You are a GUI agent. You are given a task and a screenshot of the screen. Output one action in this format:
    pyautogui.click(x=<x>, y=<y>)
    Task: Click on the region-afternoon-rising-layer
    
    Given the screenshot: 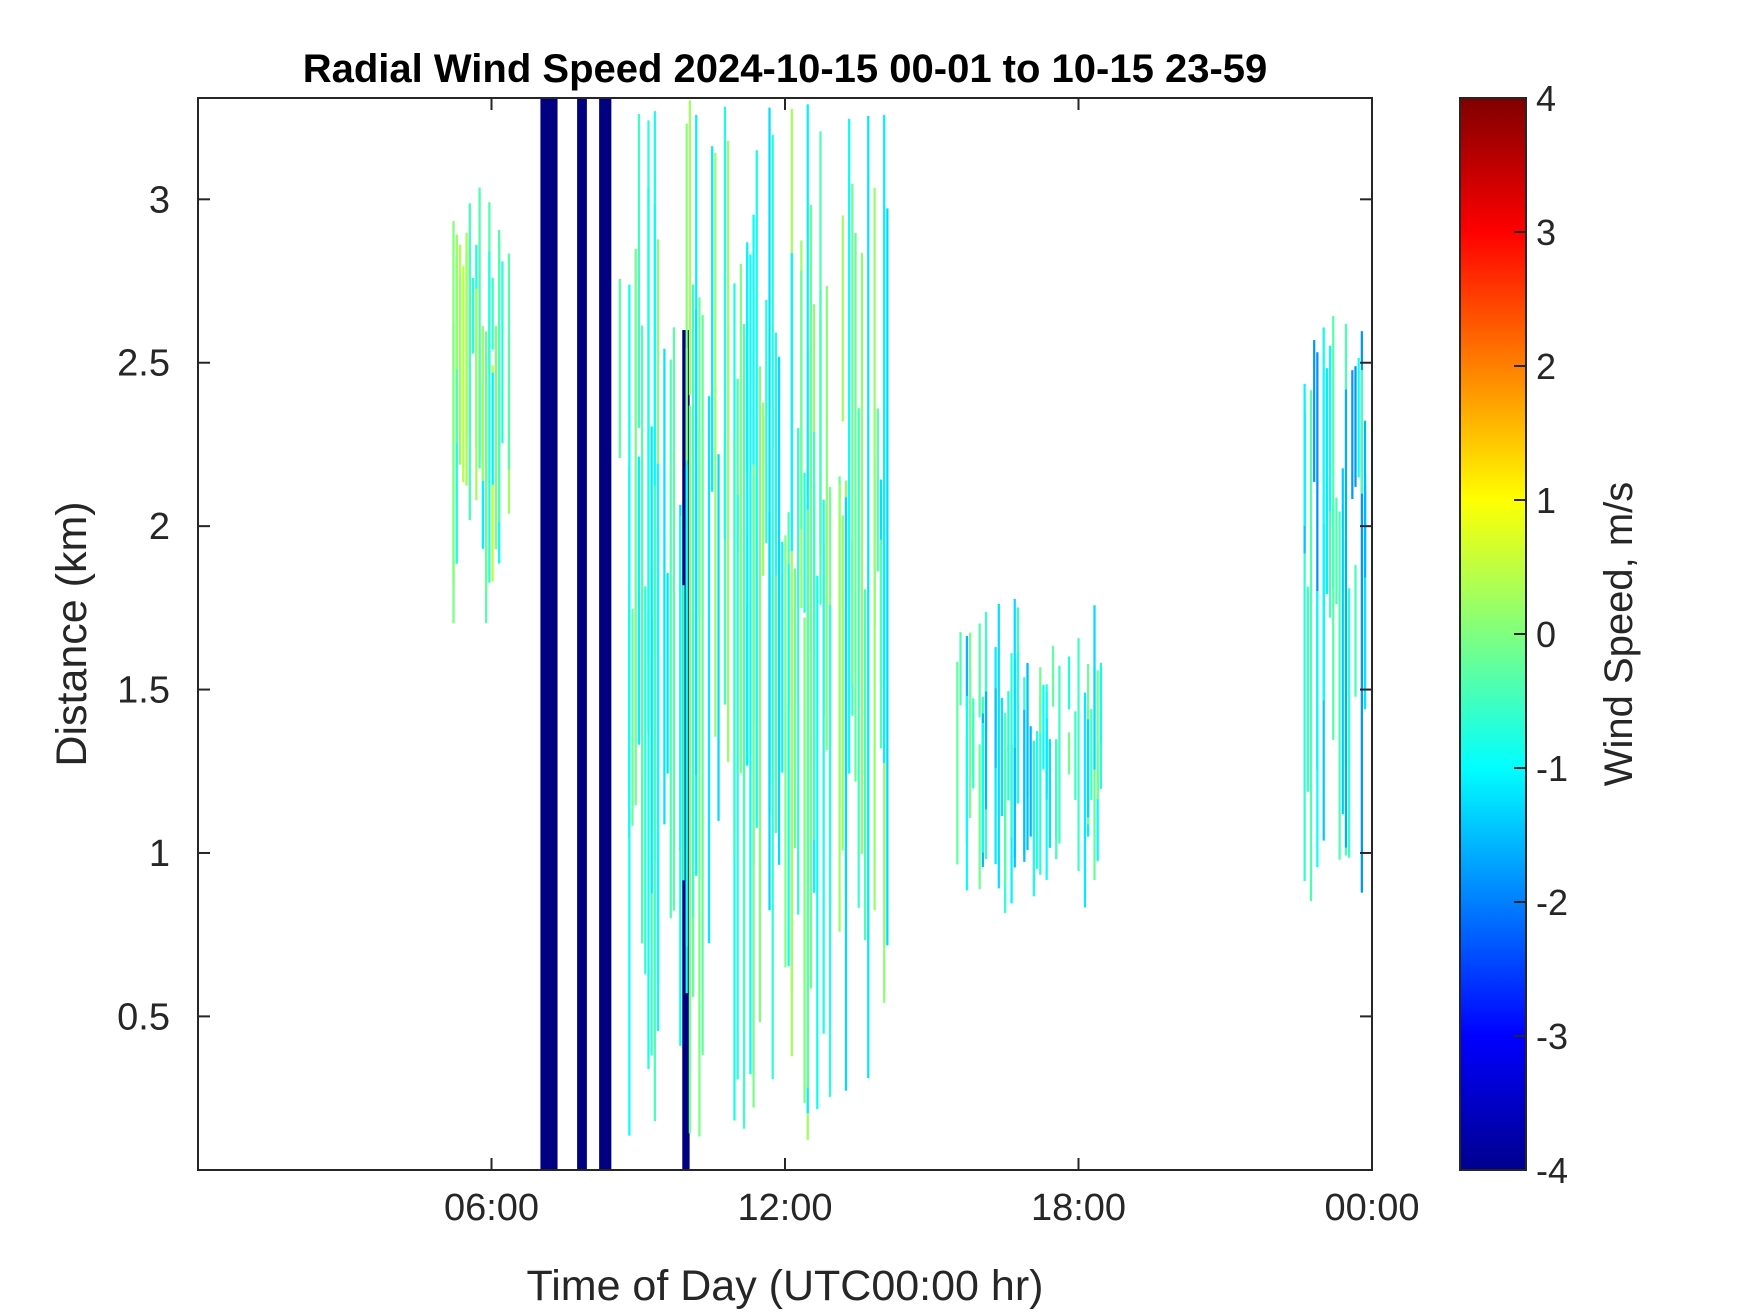 What is the action you would take?
    pyautogui.click(x=1029, y=755)
    